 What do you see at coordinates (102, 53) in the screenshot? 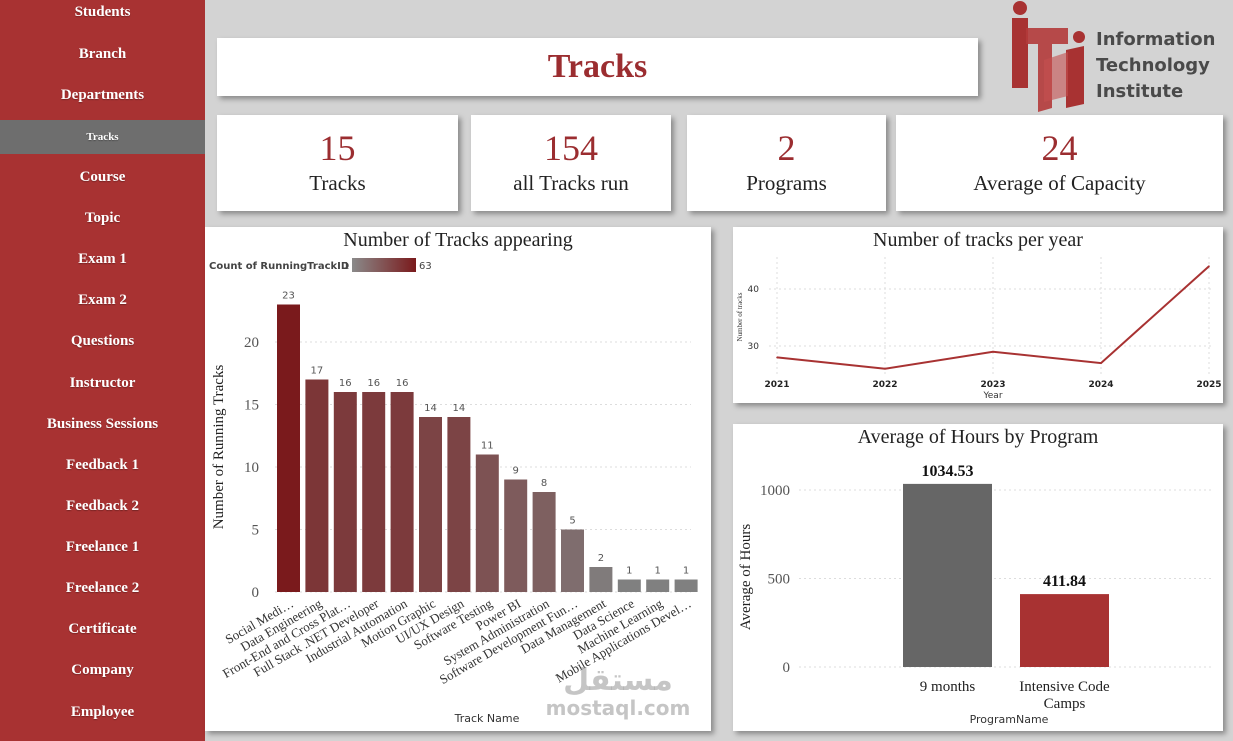
I see `sidebar-item-branch: Branch` at bounding box center [102, 53].